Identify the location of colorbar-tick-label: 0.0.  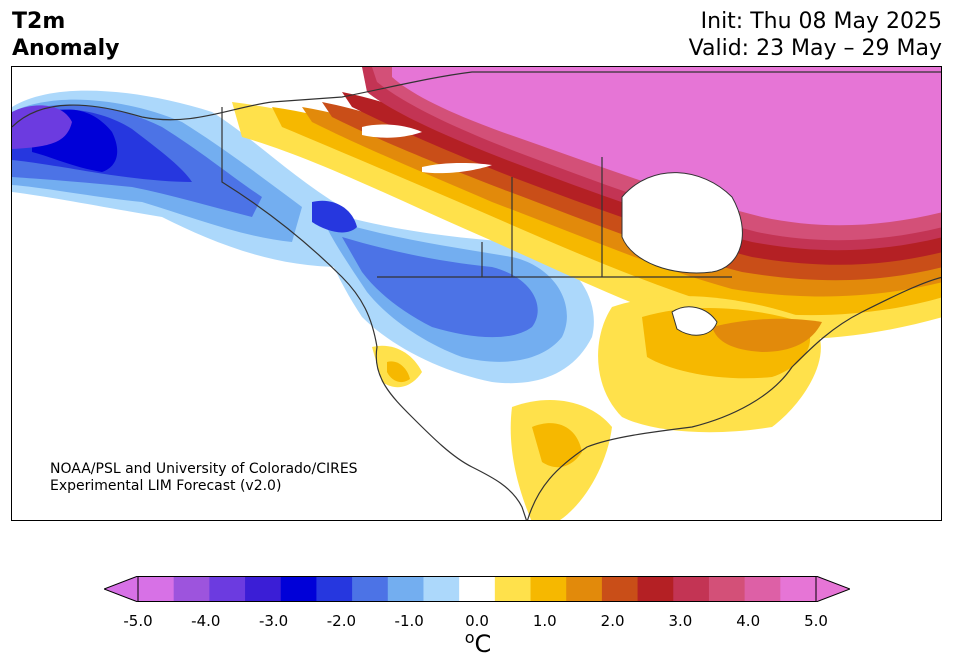
(477, 621).